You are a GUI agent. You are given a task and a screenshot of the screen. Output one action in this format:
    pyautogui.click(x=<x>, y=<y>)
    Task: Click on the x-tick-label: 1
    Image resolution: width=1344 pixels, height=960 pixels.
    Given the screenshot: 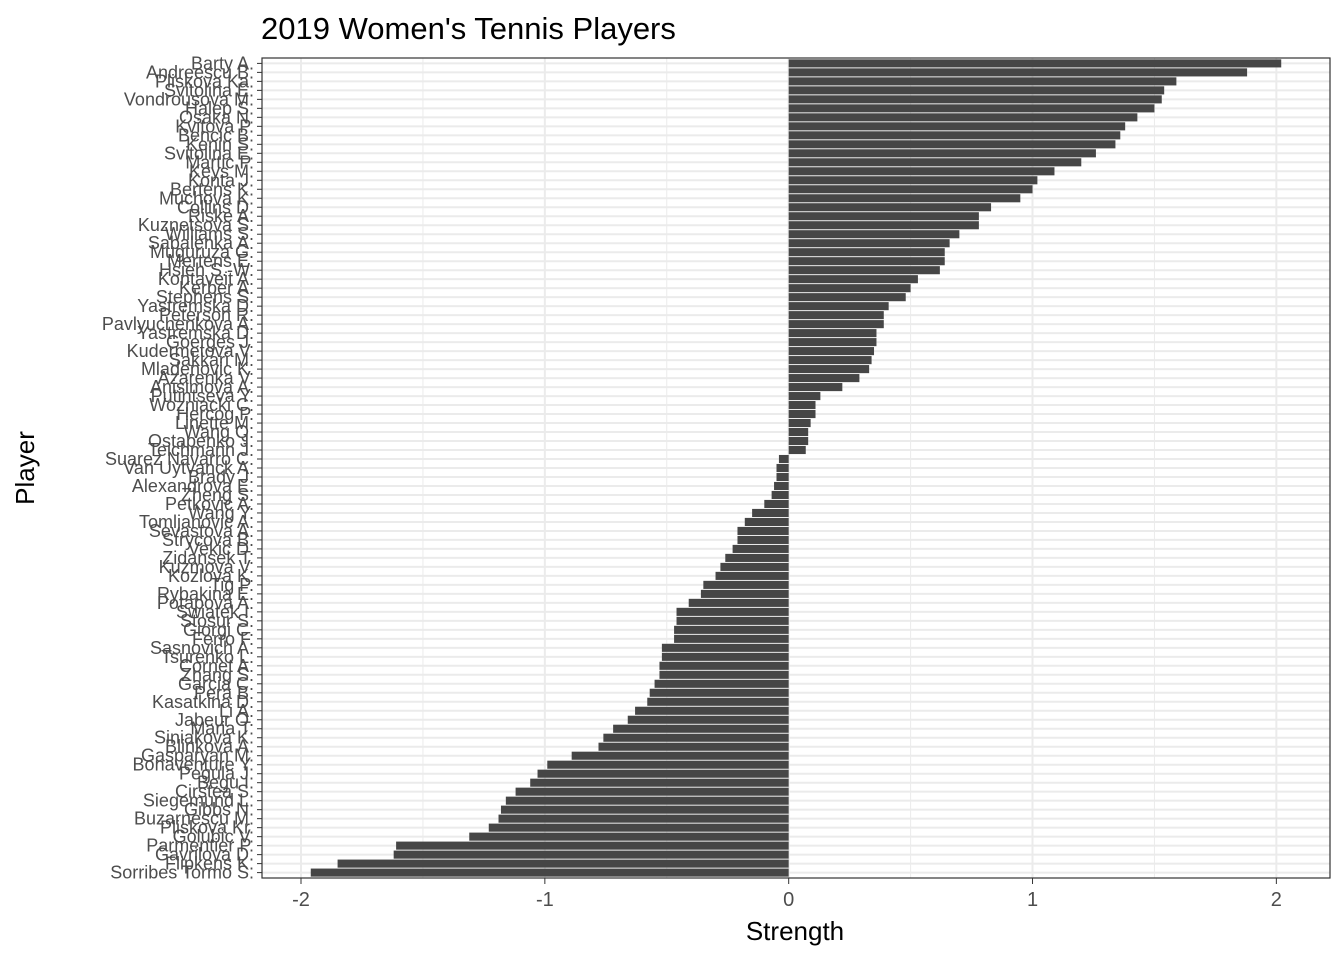 What is the action you would take?
    pyautogui.click(x=1032, y=900)
    